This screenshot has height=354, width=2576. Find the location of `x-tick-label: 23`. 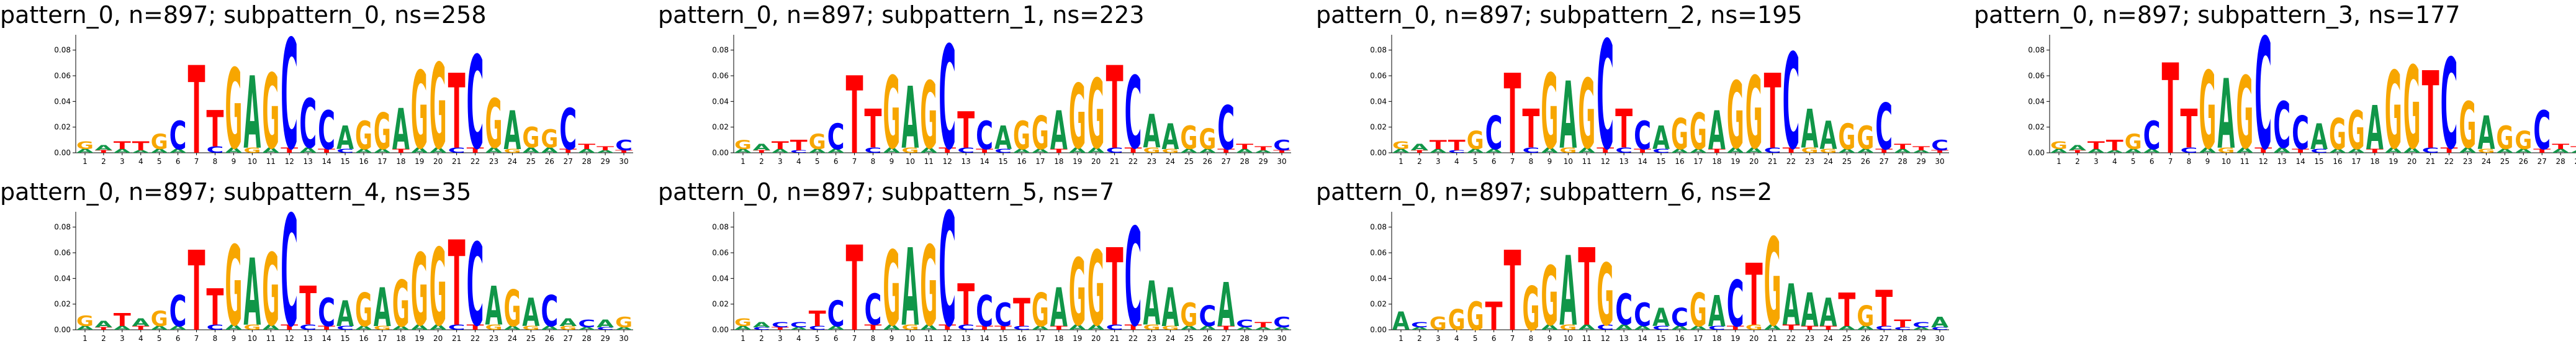

x-tick-label: 23 is located at coordinates (1809, 339).